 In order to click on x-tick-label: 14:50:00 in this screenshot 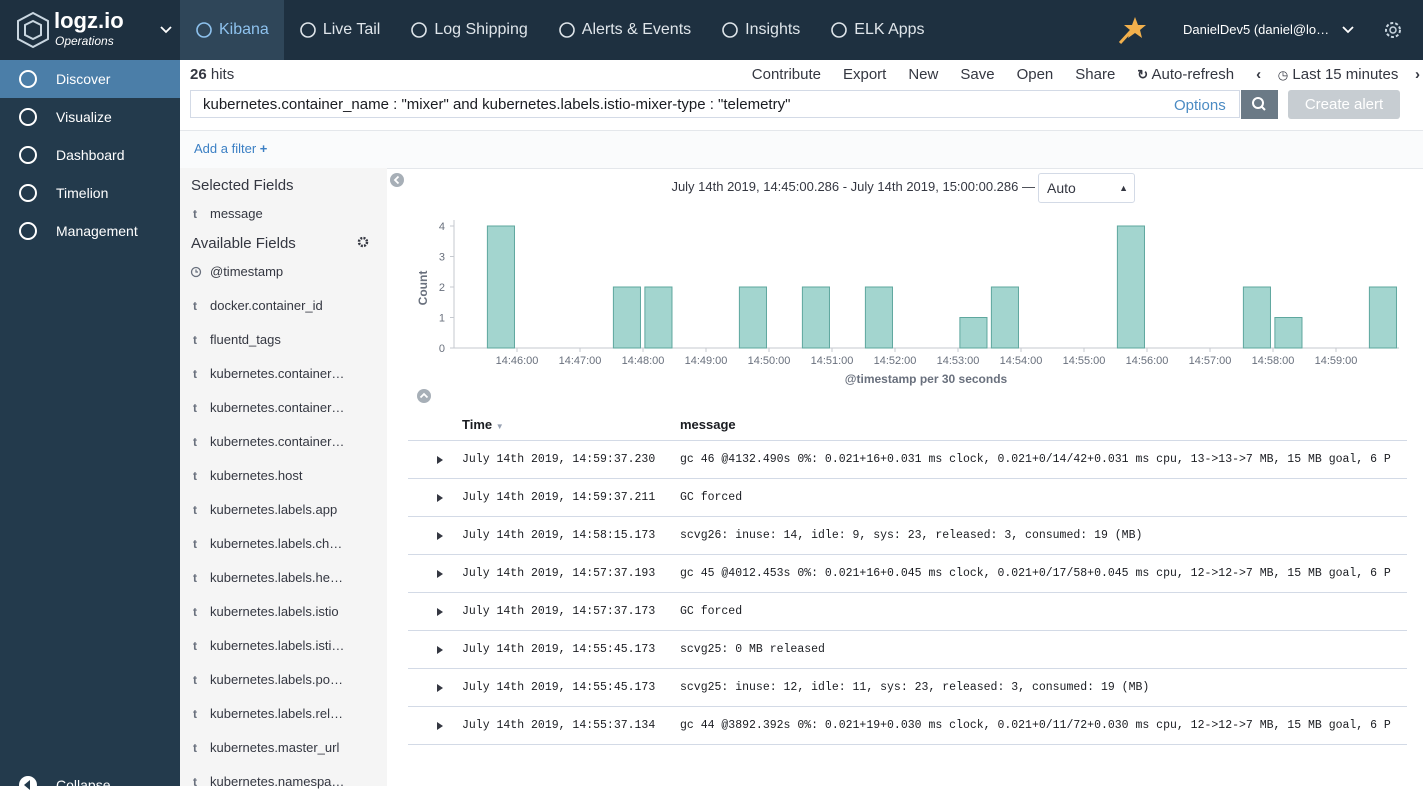, I will do `click(769, 361)`.